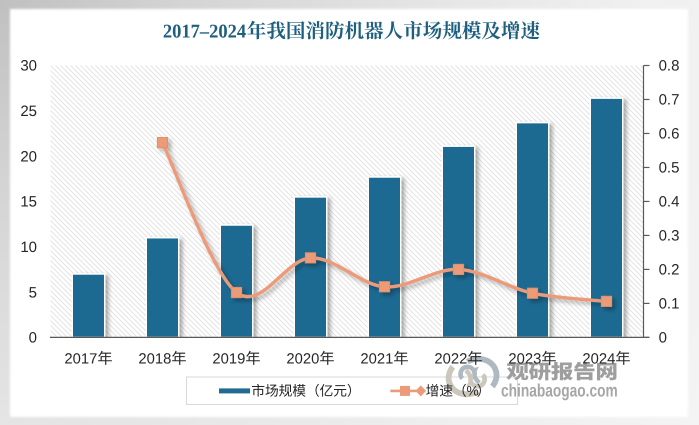 Image resolution: width=699 pixels, height=425 pixels. Describe the element at coordinates (28, 156) in the screenshot. I see `svg-text: 20` at that location.